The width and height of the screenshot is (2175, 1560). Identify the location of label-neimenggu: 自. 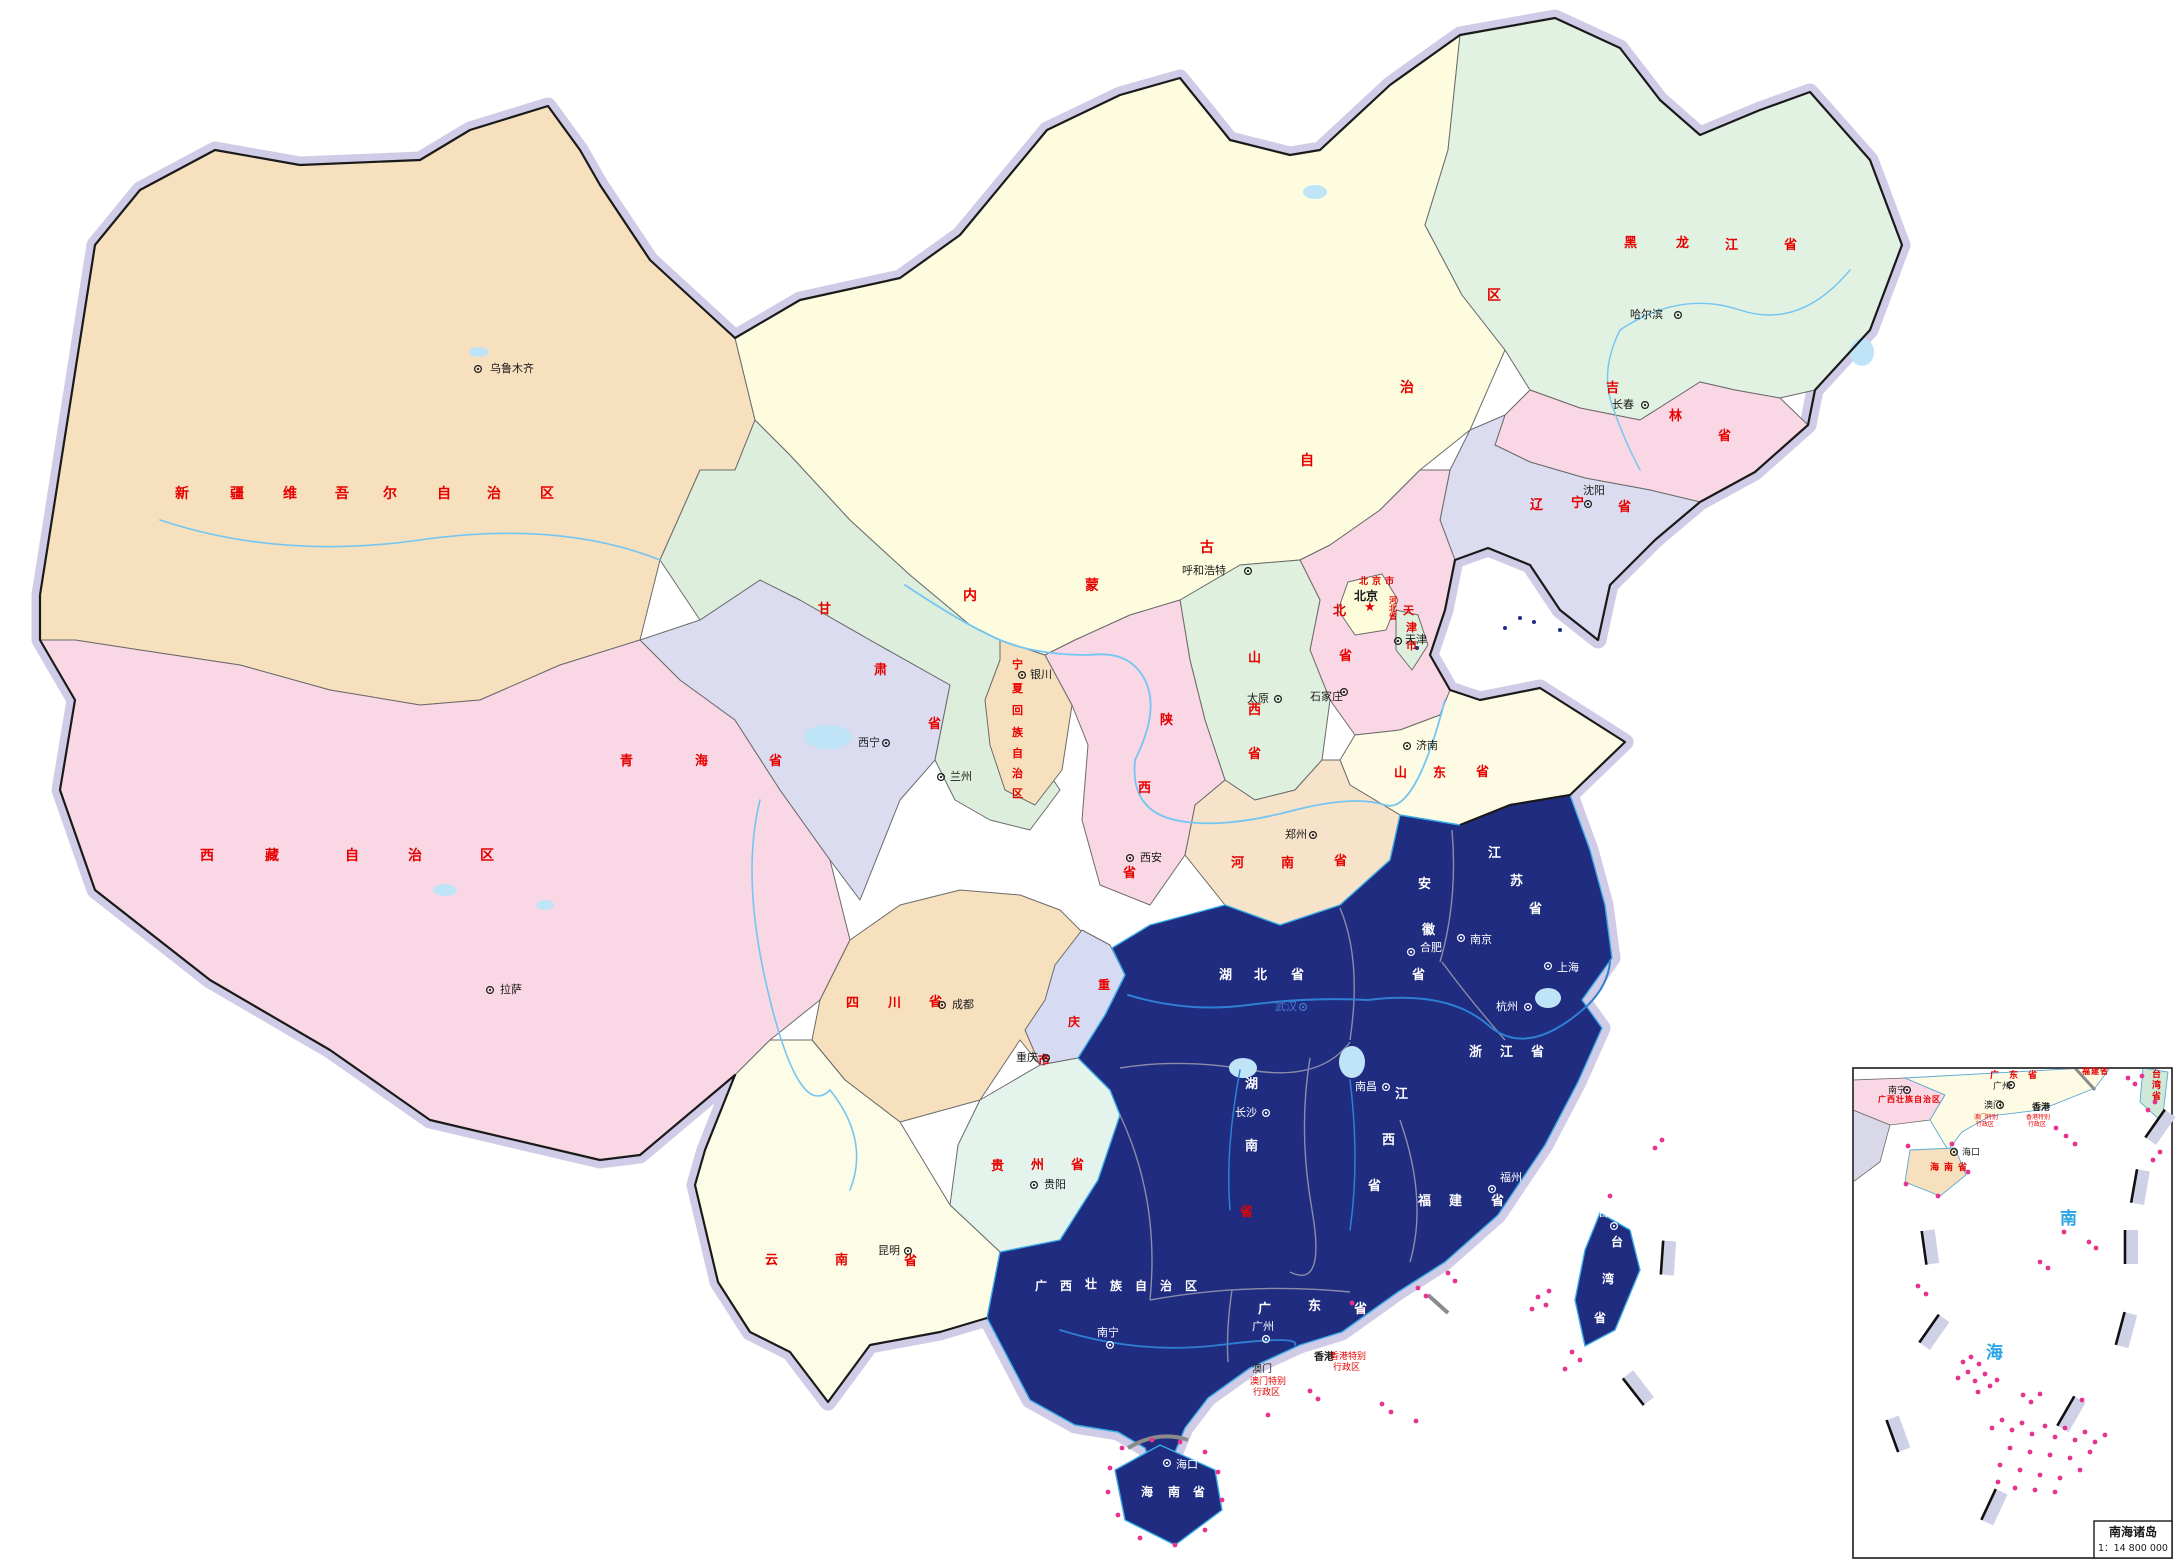
(1307, 460).